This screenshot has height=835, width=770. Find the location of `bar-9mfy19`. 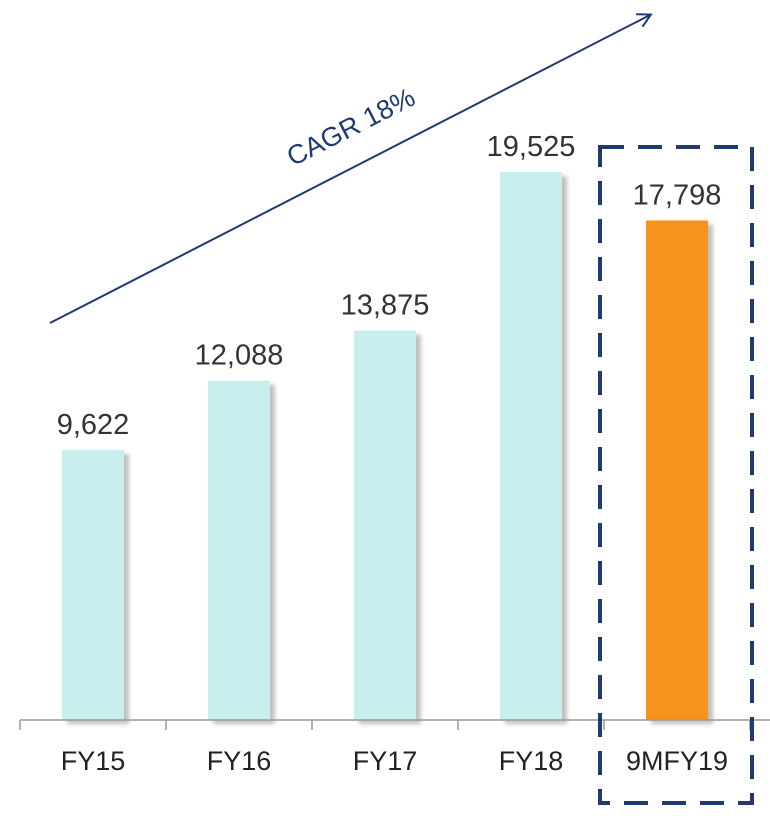

bar-9mfy19 is located at coordinates (677, 470).